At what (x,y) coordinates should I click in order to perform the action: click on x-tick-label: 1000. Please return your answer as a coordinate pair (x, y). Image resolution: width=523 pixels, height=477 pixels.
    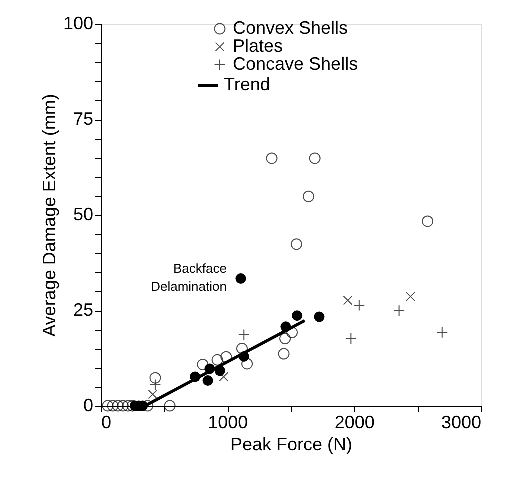
    Looking at the image, I should click on (228, 422).